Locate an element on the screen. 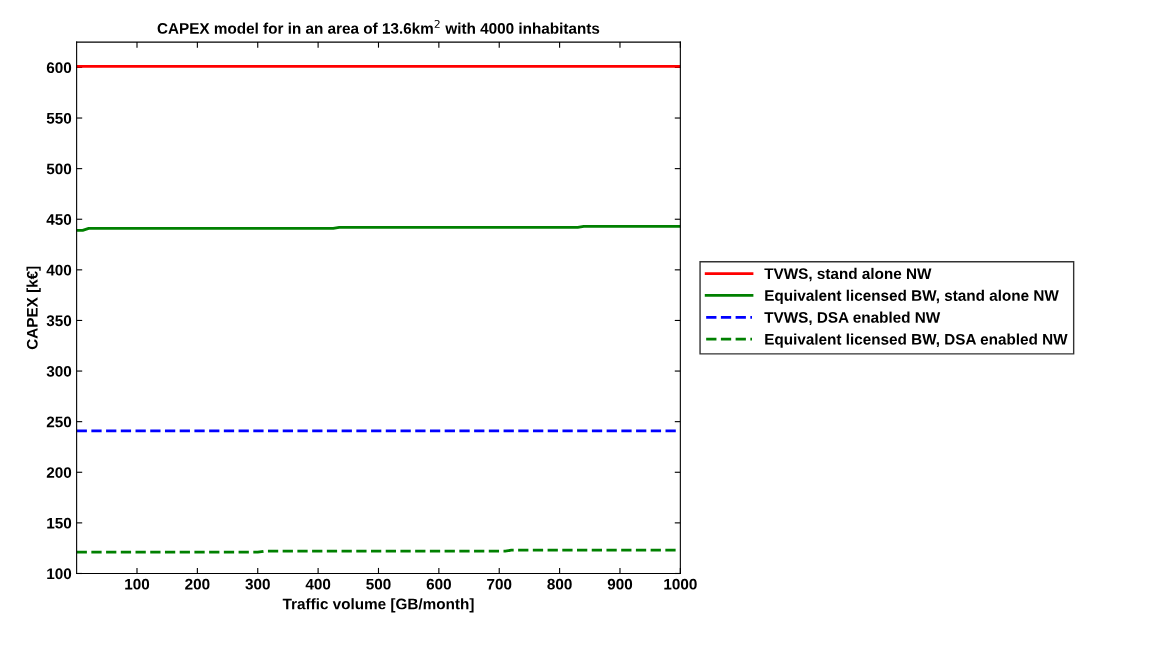 The image size is (1161, 648). x-tick-label: 100 is located at coordinates (137, 584).